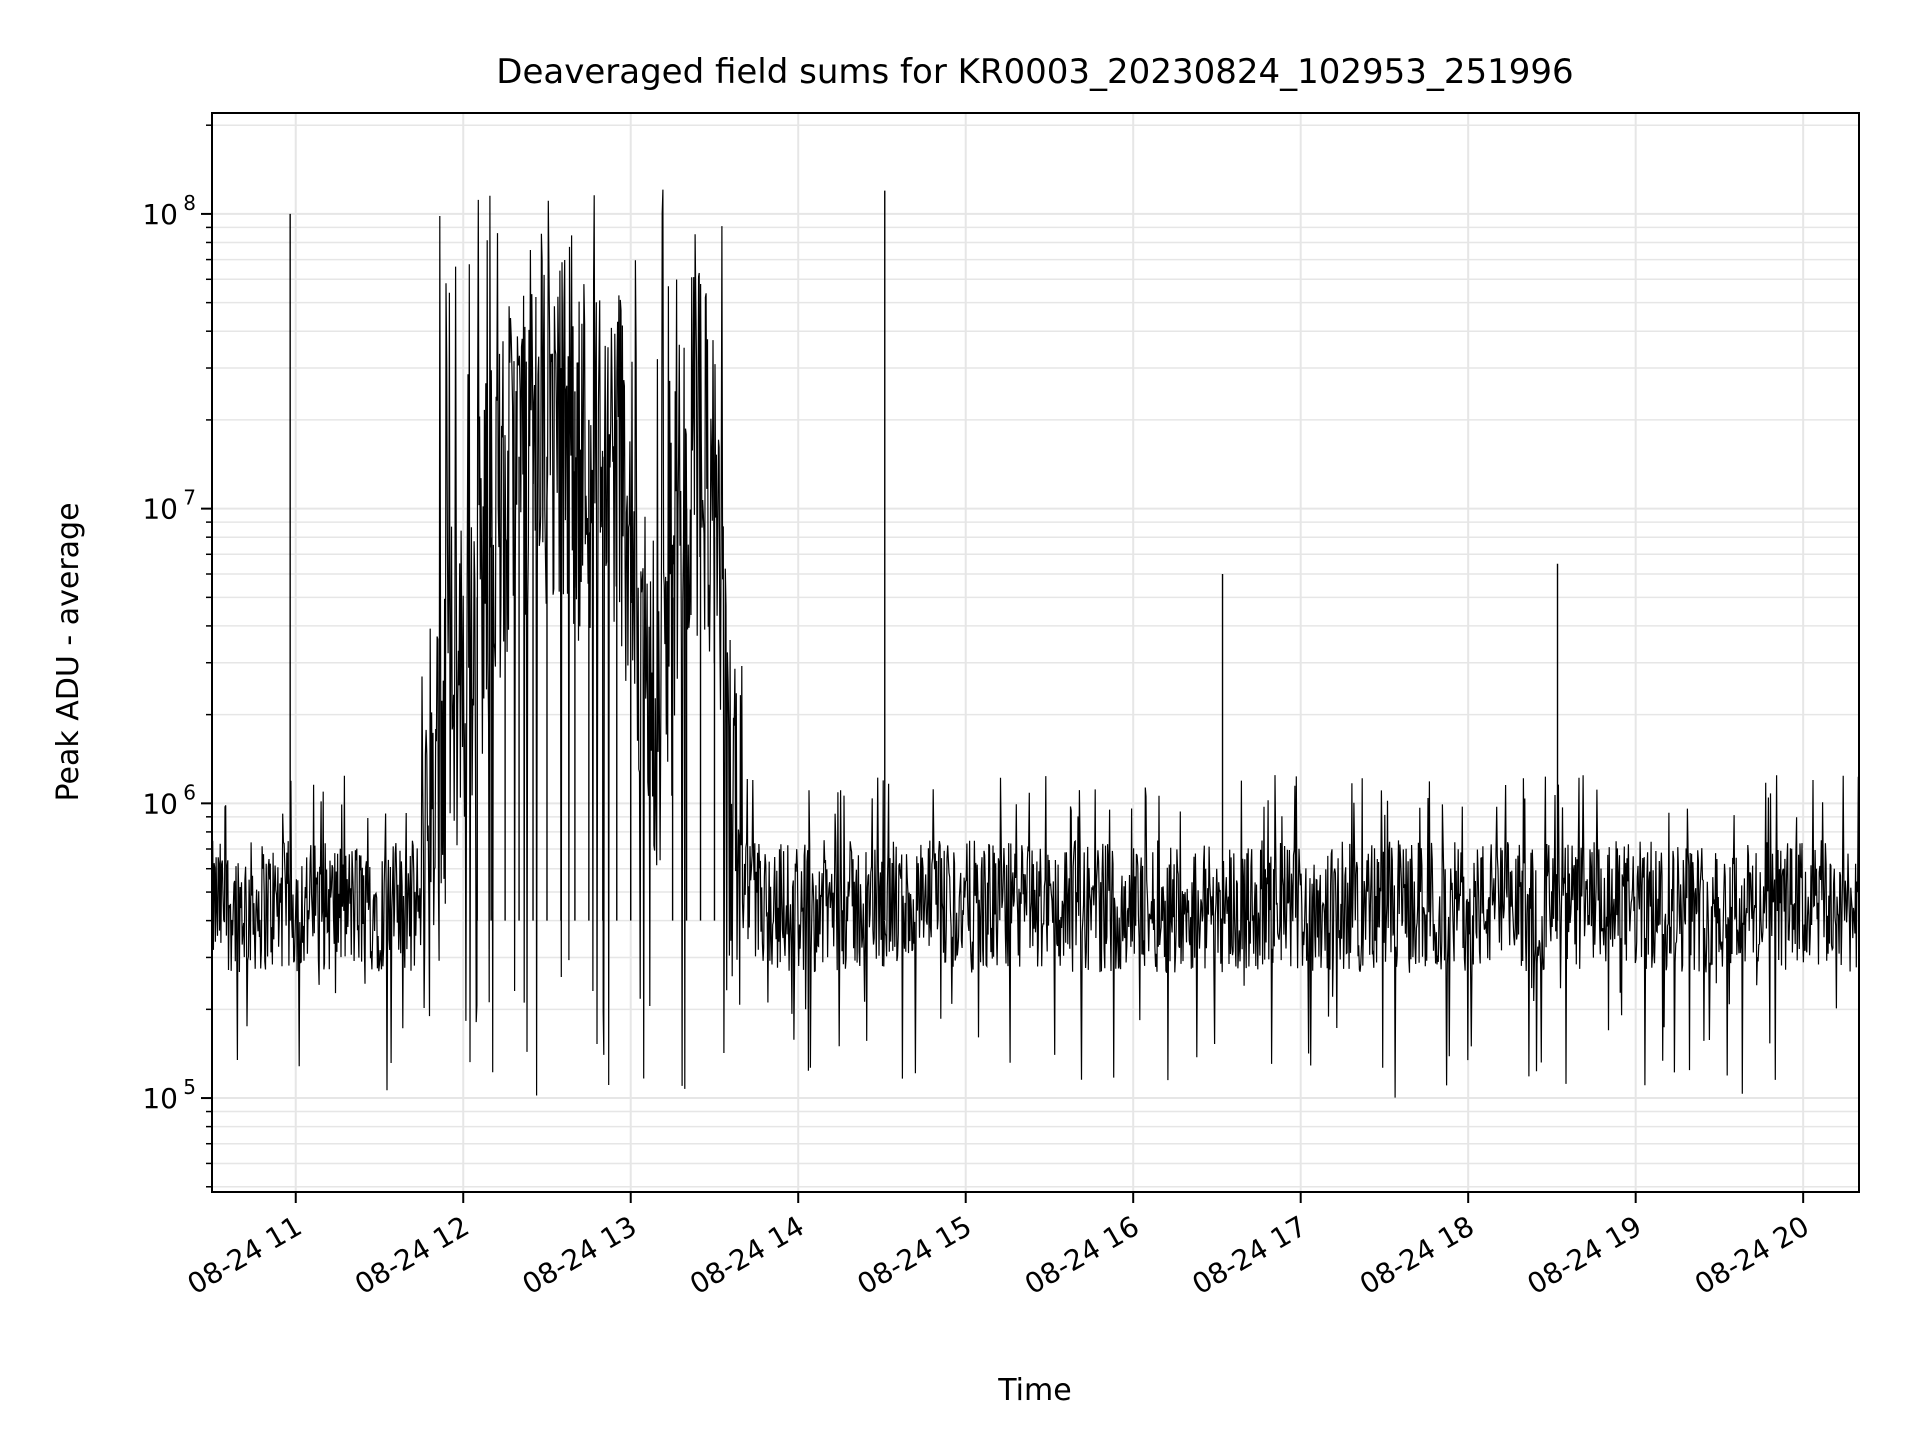 The image size is (1920, 1440). What do you see at coordinates (1034, 1390) in the screenshot?
I see `x-axis-label: Time` at bounding box center [1034, 1390].